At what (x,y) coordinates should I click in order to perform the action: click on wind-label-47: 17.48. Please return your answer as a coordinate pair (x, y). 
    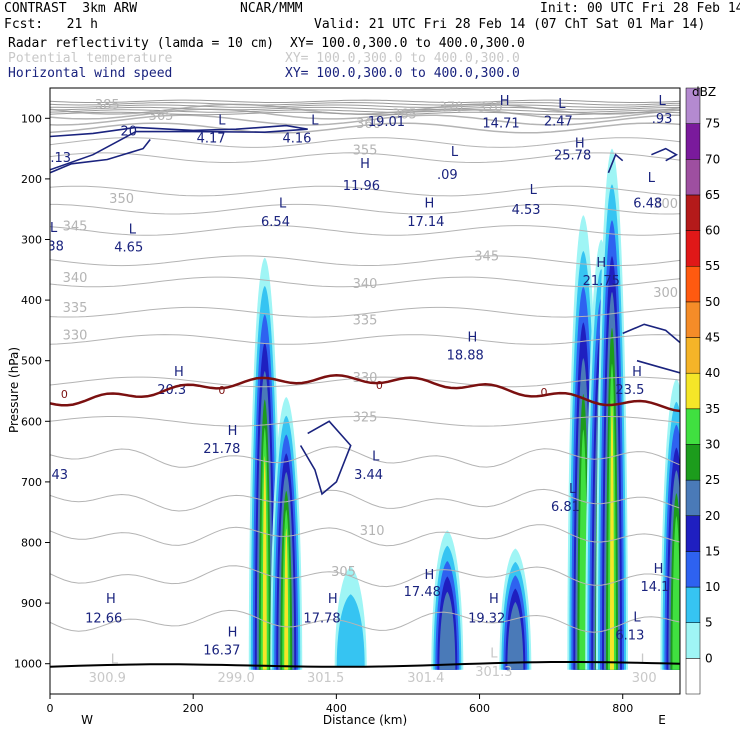
    Looking at the image, I should click on (422, 592).